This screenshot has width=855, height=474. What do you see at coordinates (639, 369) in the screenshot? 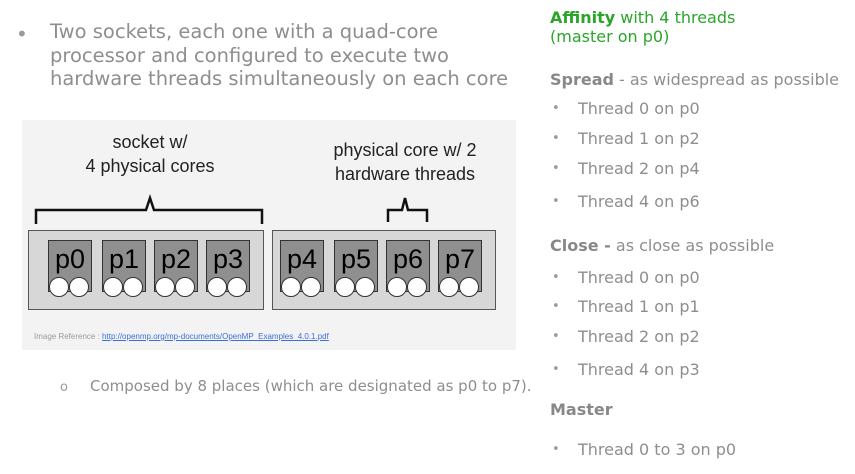
I see `list-item: Thread 4 on p3` at bounding box center [639, 369].